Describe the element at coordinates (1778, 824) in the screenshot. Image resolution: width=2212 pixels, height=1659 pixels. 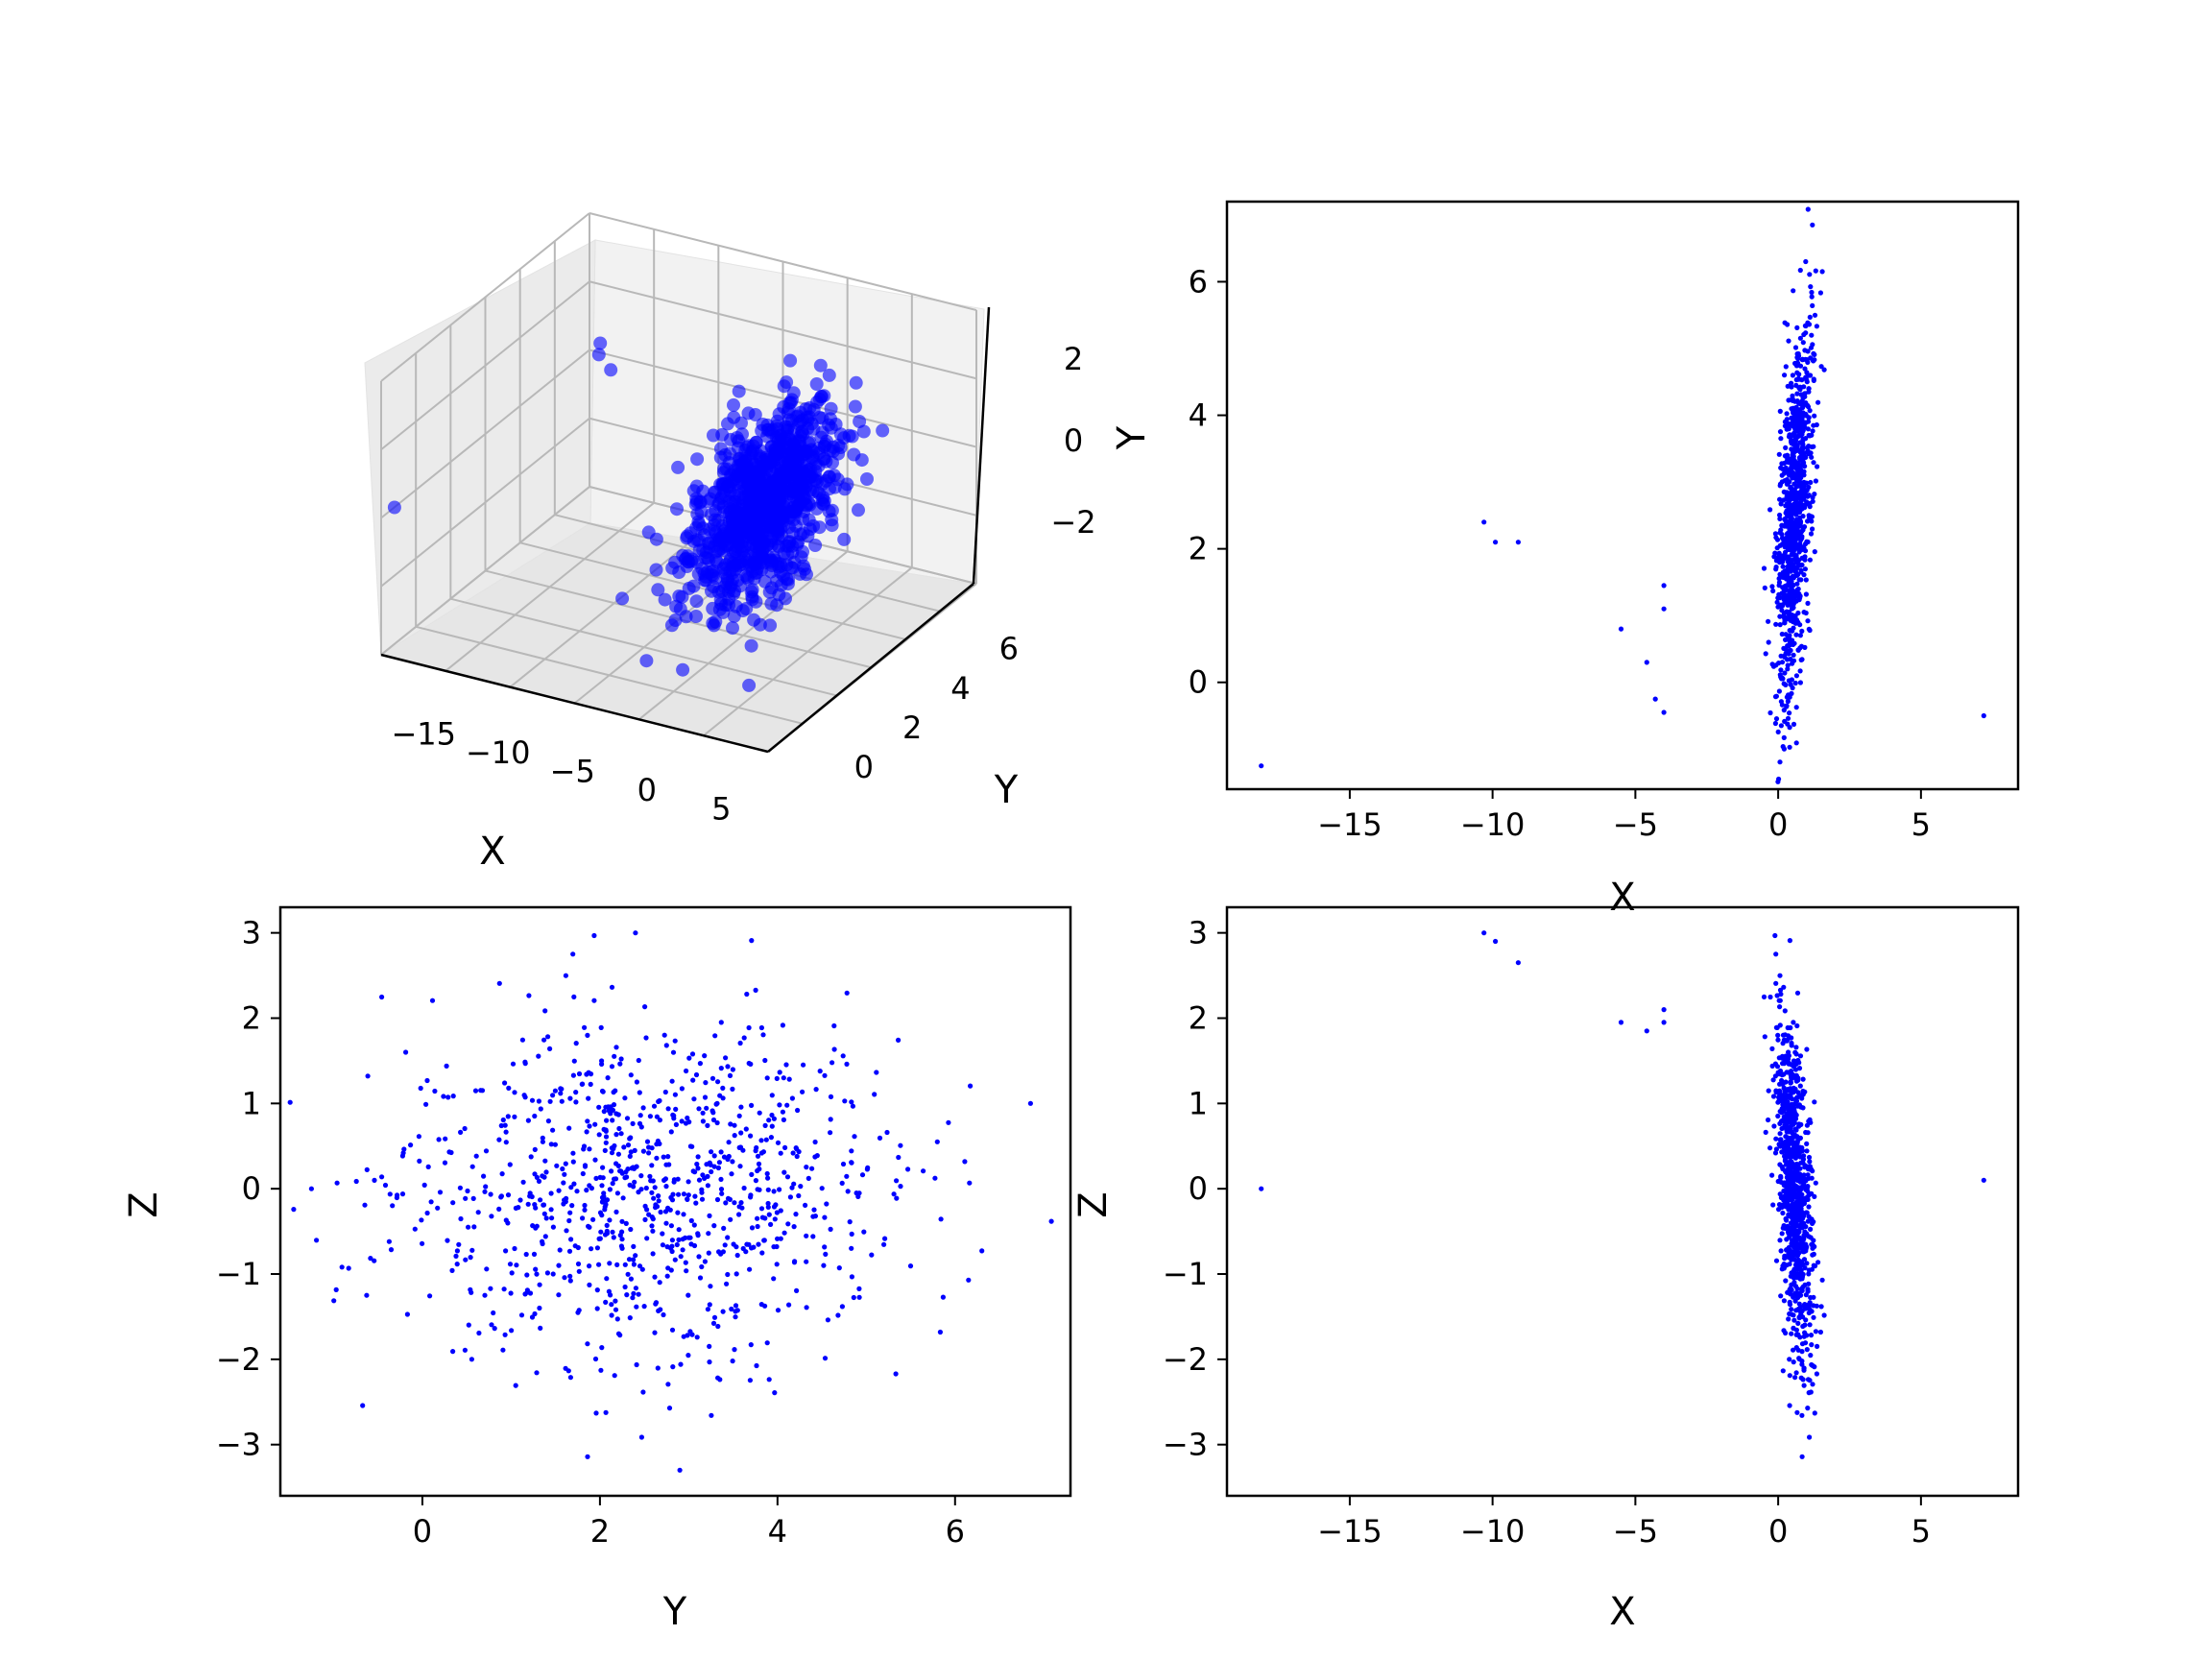
I see `x-tick-label: 0` at that location.